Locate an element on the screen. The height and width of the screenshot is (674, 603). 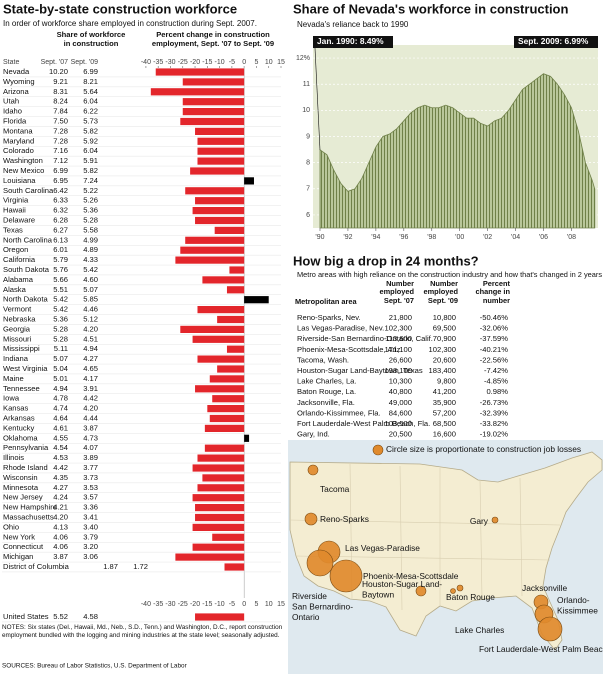
state-name: Missouri is located at coordinates (17, 338).